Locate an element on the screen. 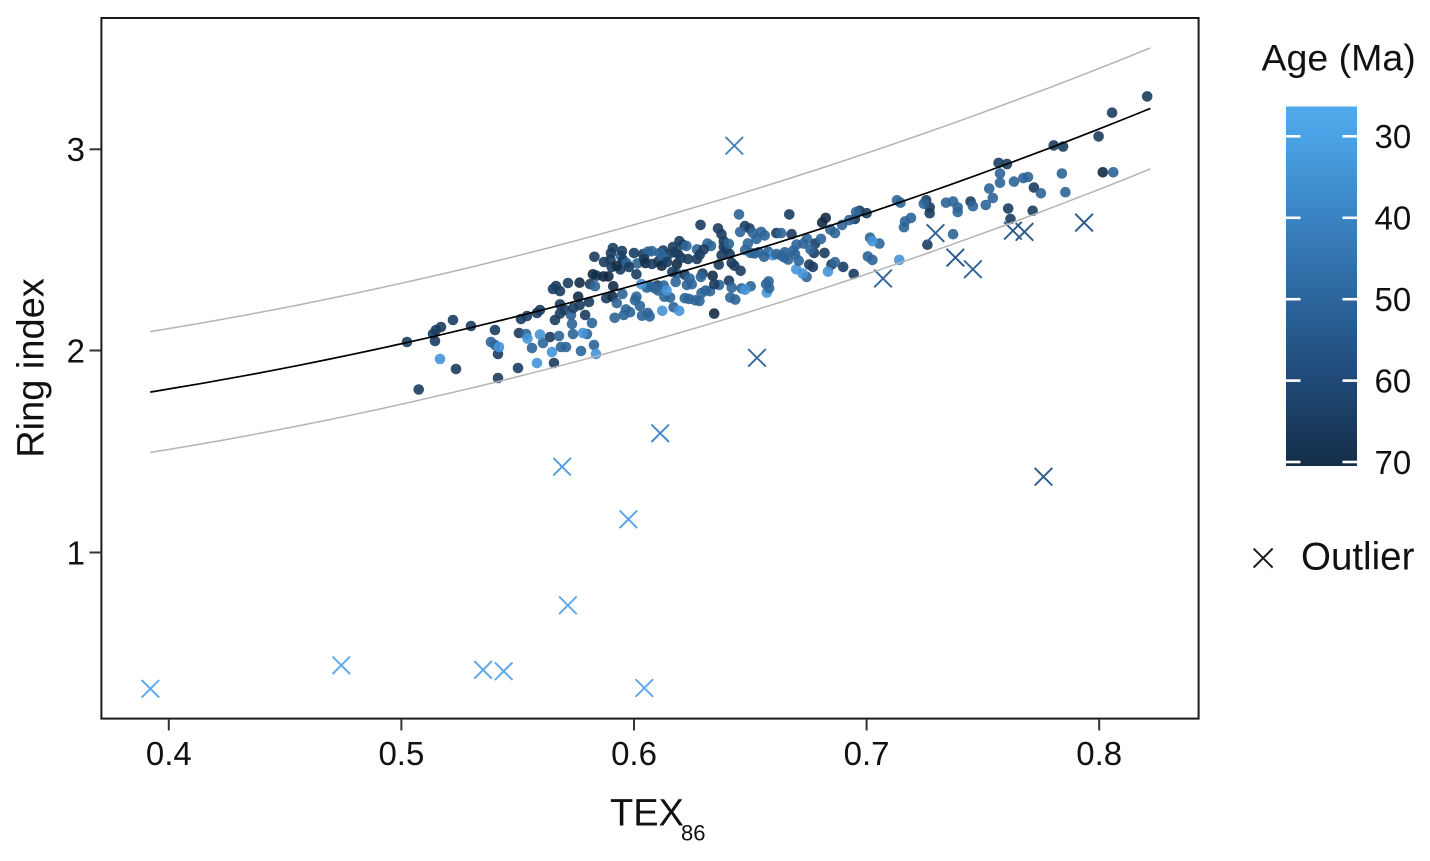 Image resolution: width=1430 pixels, height=861 pixels. svg-text: TEX is located at coordinates (647, 814).